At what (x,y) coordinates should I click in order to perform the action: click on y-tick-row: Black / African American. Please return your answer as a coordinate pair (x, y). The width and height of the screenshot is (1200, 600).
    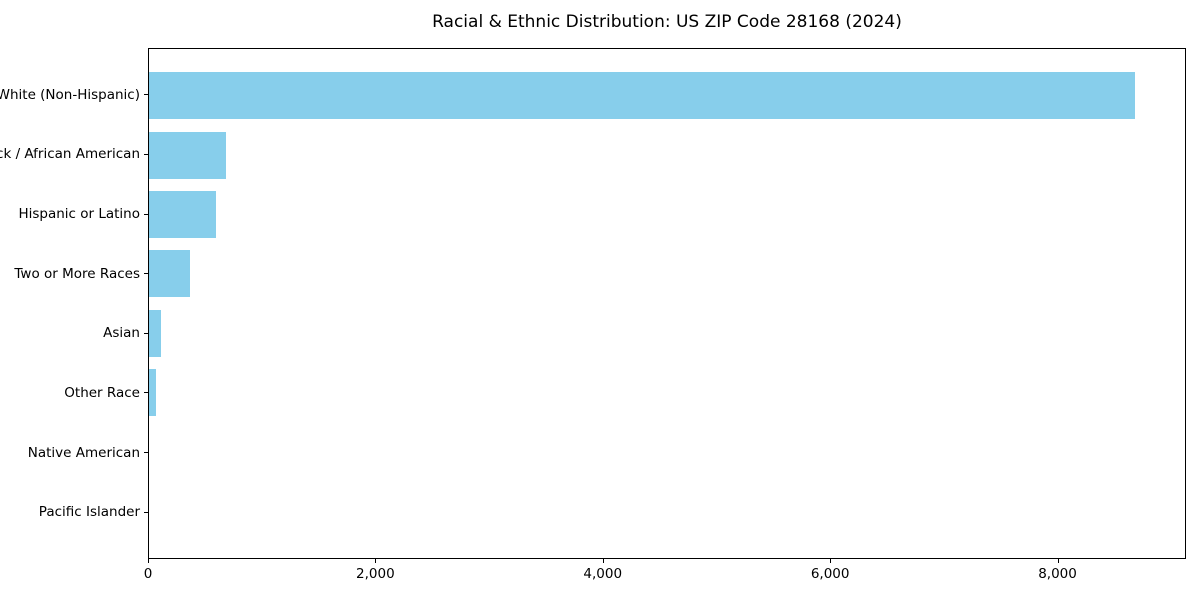
    Looking at the image, I should click on (74, 155).